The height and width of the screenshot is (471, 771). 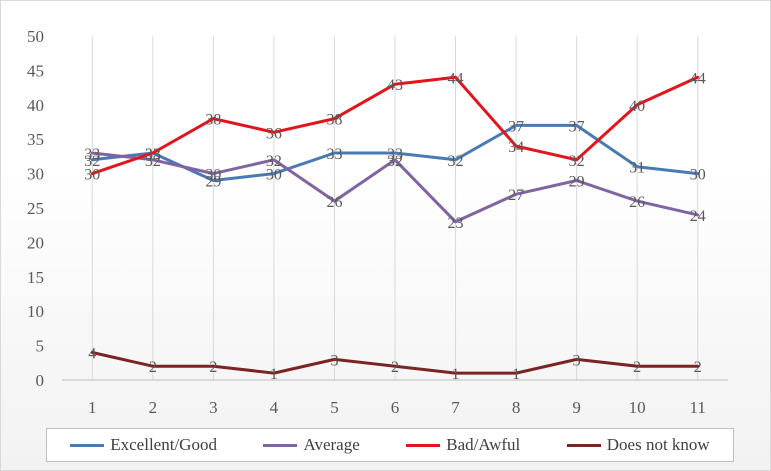 I want to click on legend-item: Does not know, so click(x=638, y=445).